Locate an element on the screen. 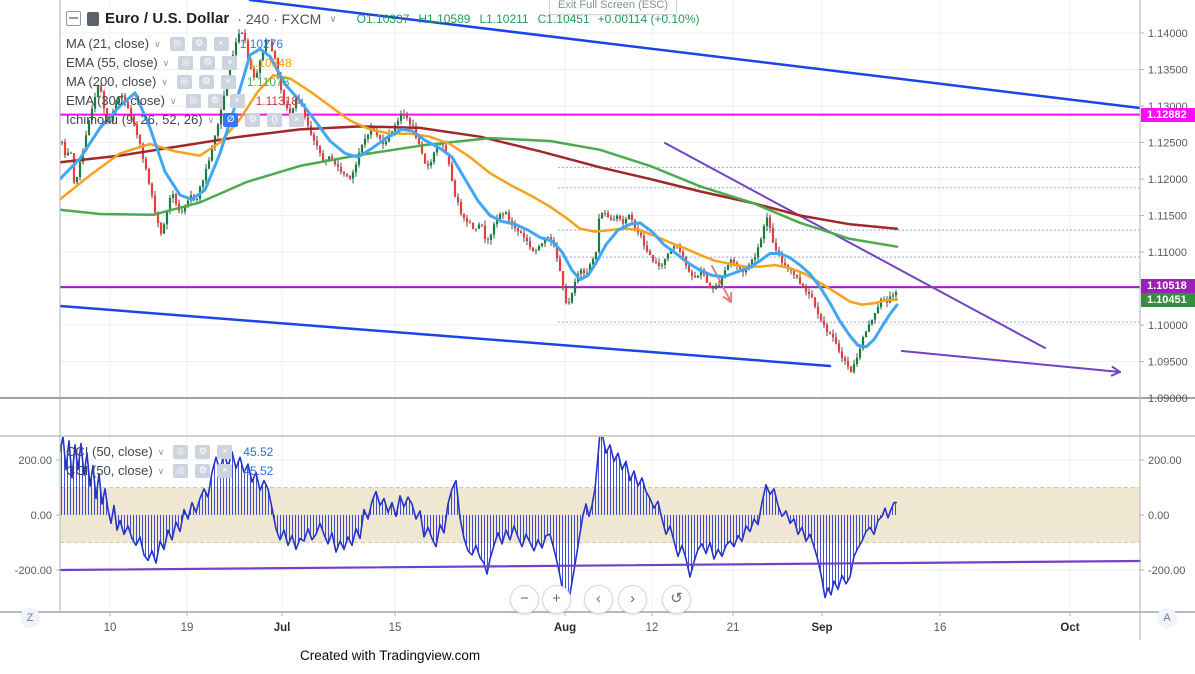 The image size is (1195, 674). cci-trendline is located at coordinates (600, 565).